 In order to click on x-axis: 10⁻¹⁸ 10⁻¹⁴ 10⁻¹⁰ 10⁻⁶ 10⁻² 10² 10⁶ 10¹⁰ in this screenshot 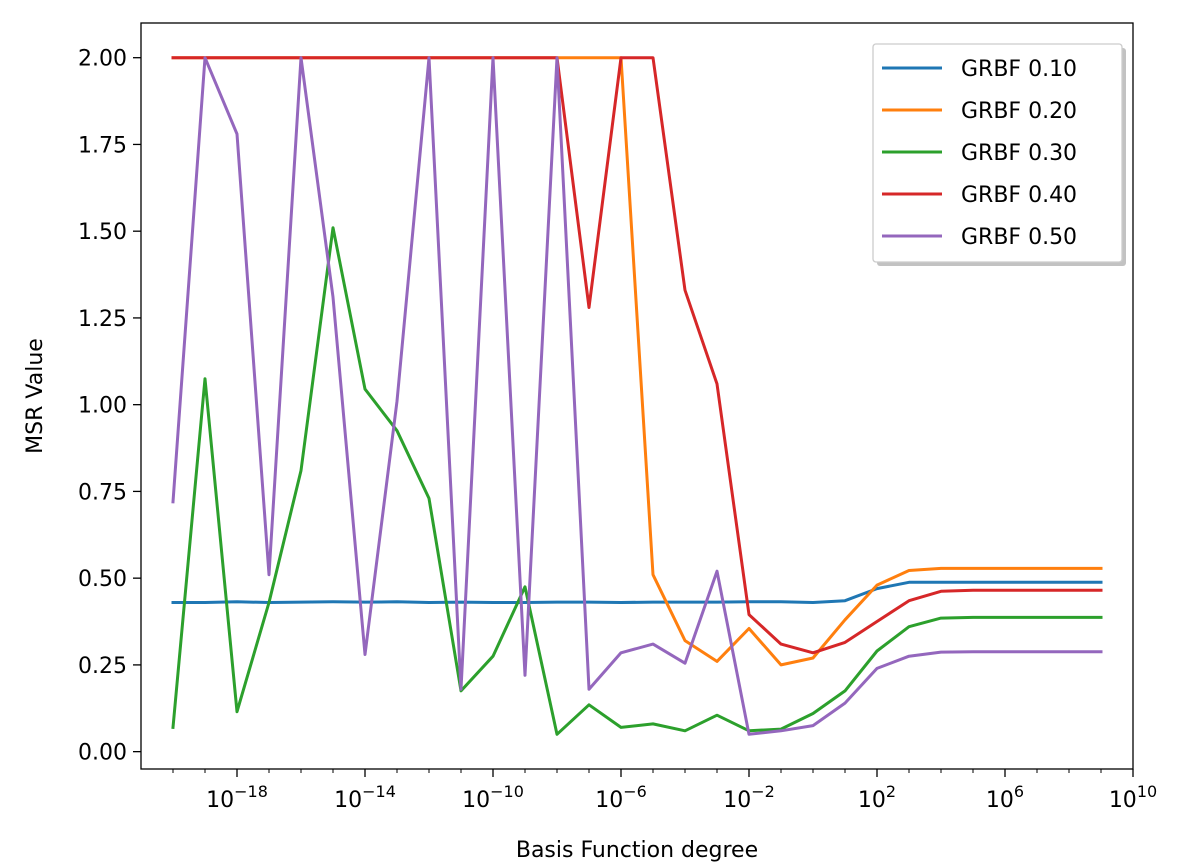, I will do `click(664, 791)`.